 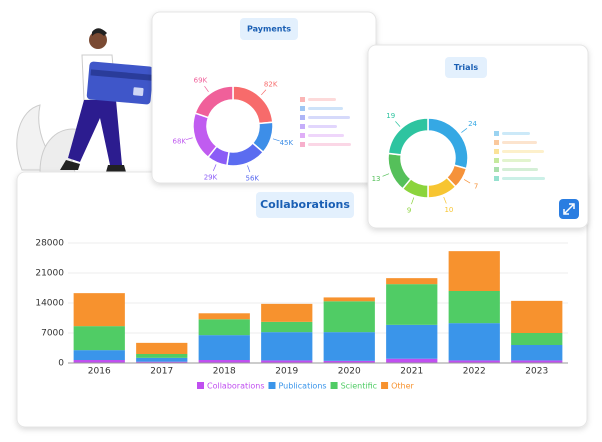 I want to click on legend-label: Publications, so click(x=302, y=386).